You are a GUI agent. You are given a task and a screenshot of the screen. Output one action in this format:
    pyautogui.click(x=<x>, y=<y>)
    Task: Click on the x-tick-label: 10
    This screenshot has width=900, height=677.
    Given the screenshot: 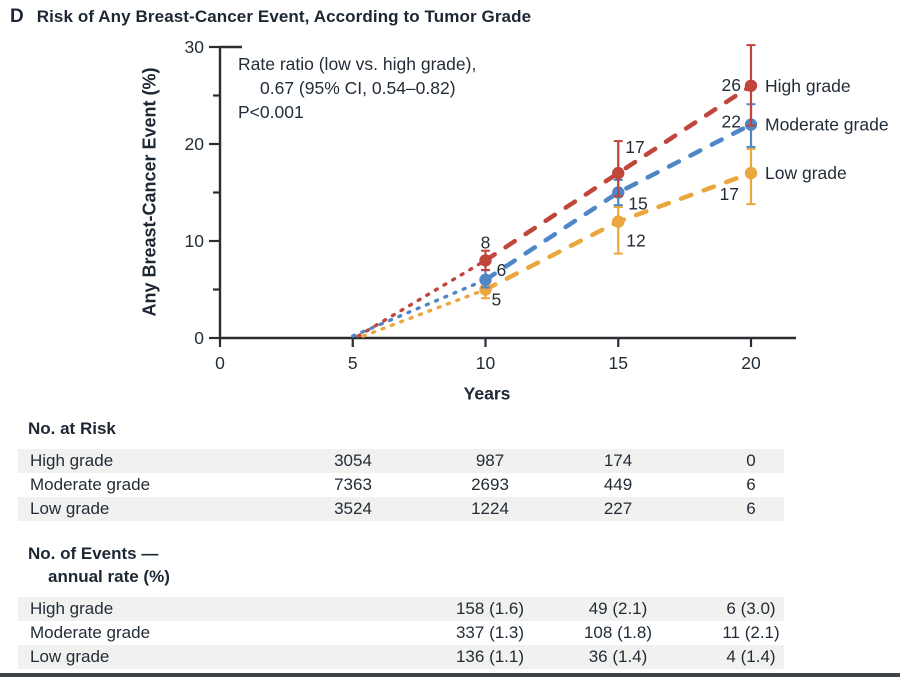 What is the action you would take?
    pyautogui.click(x=486, y=363)
    